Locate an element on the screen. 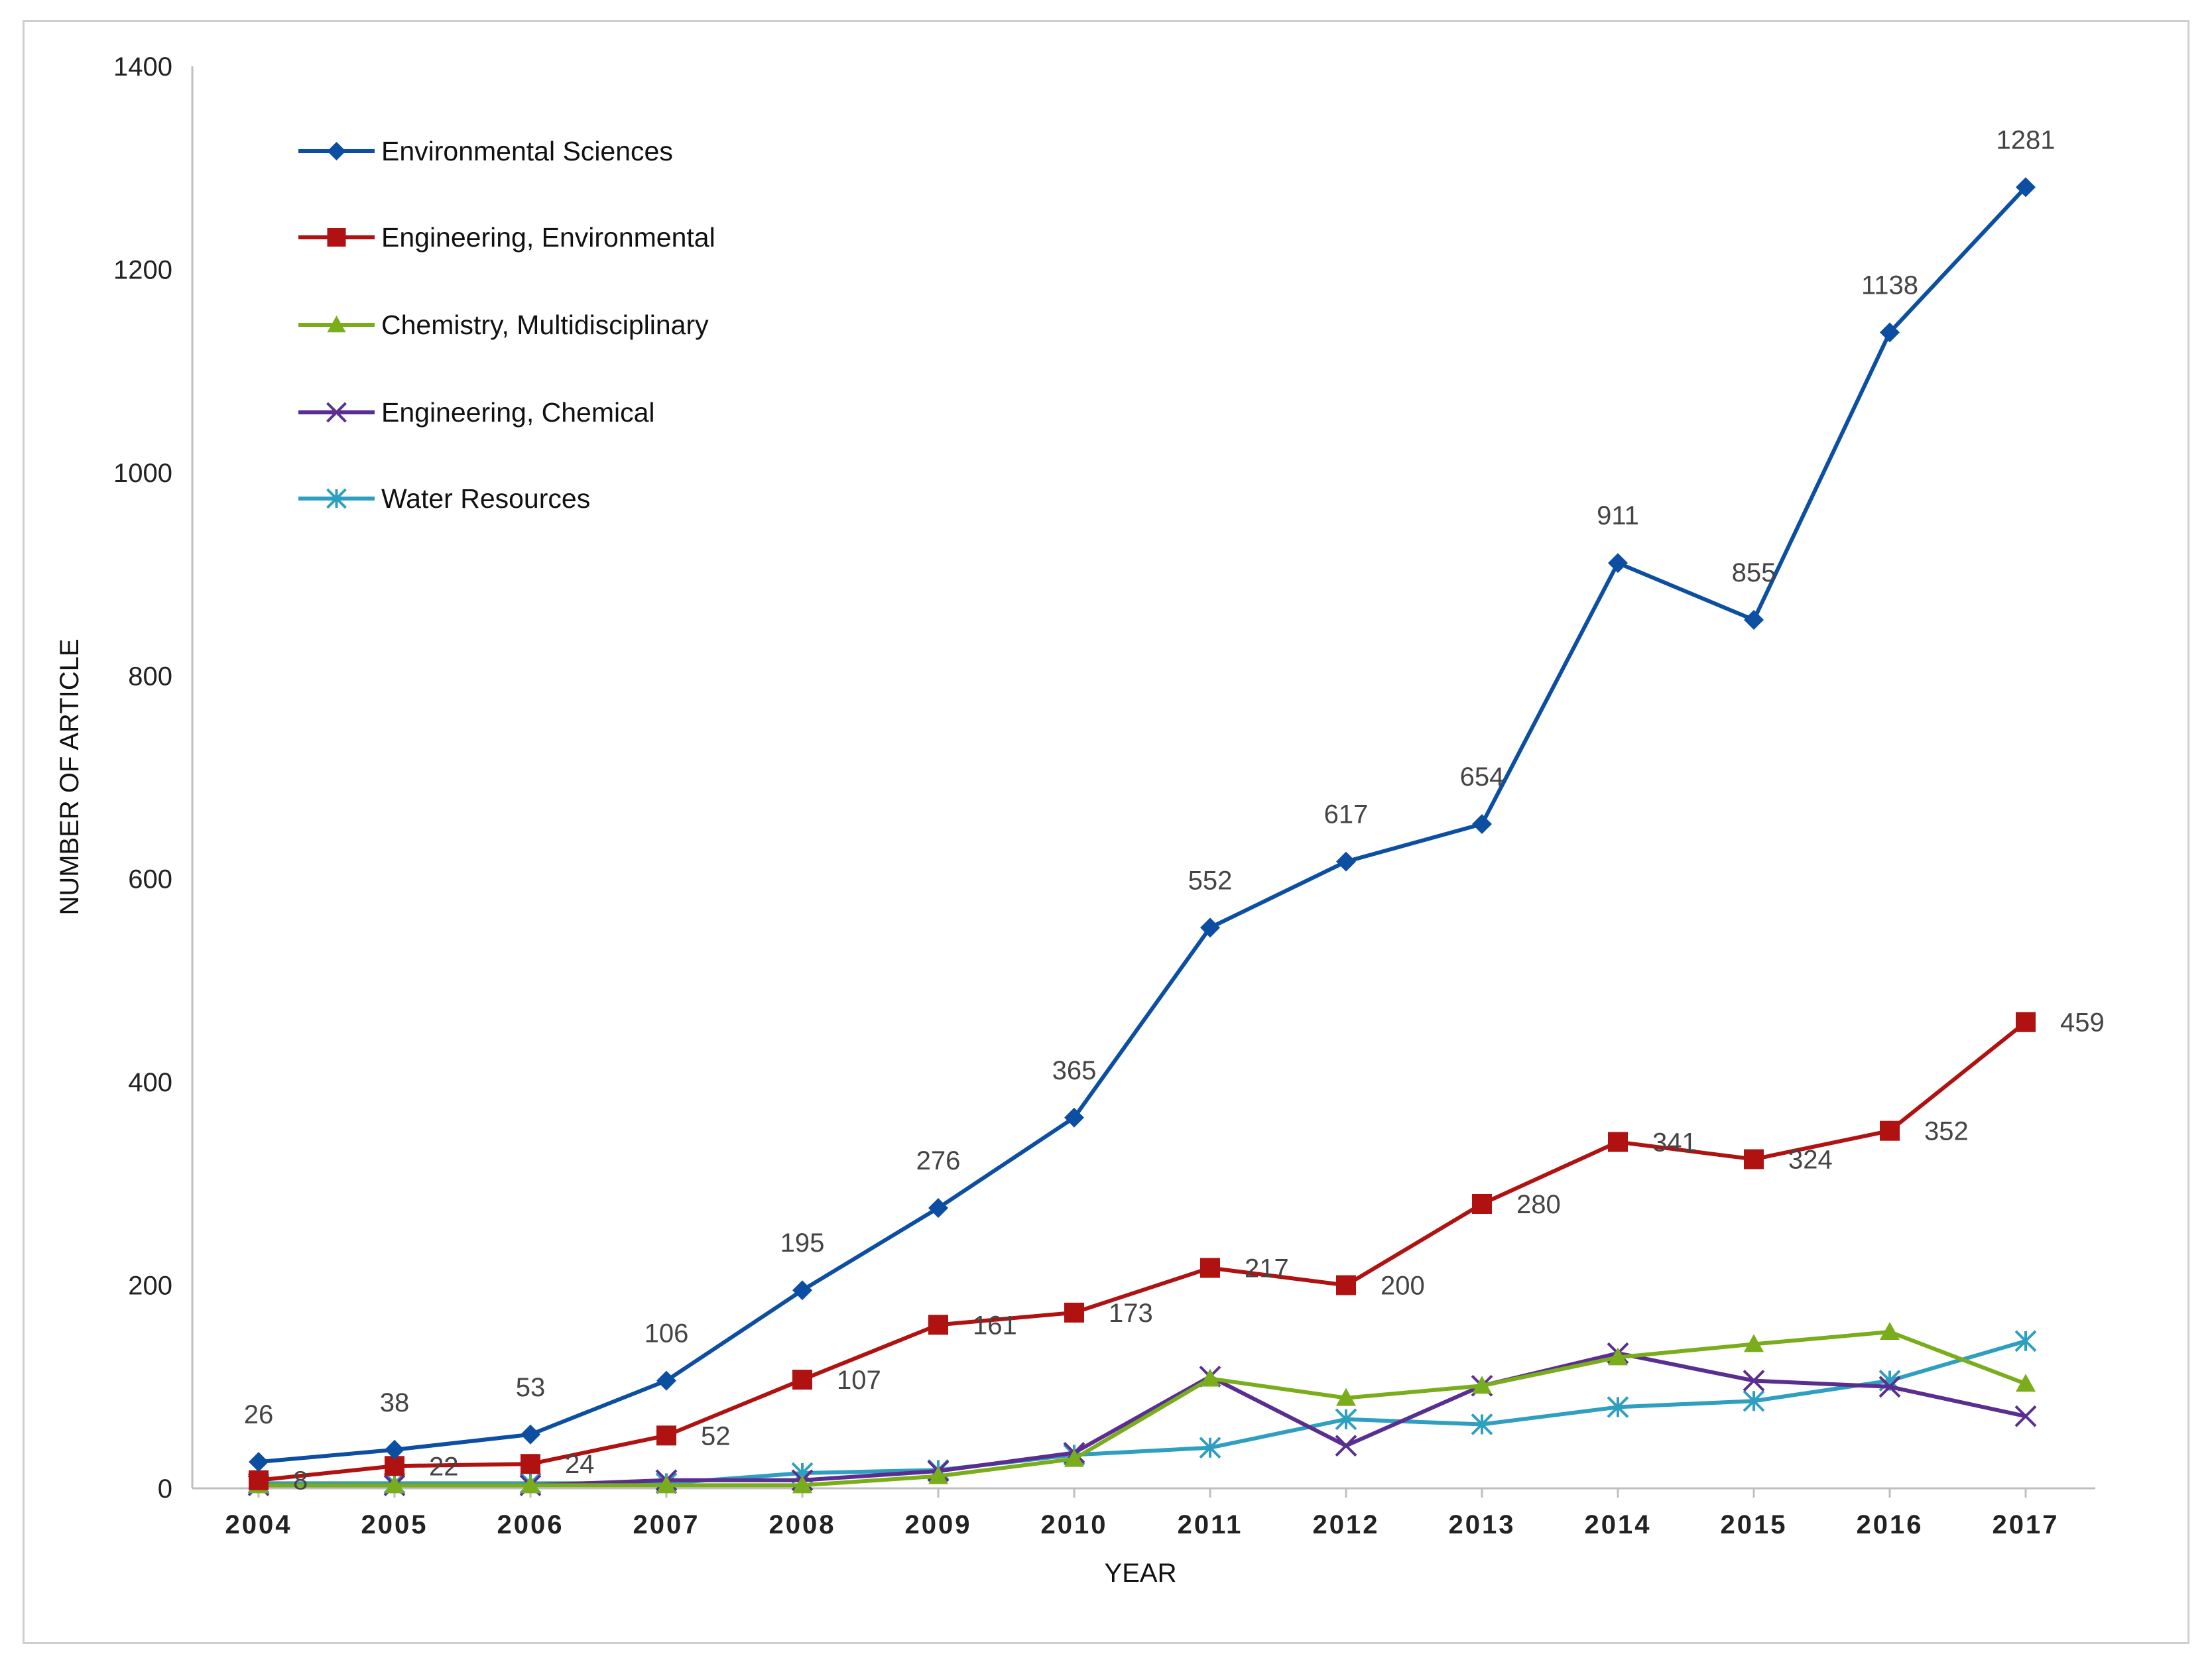  data-label: 200 is located at coordinates (1403, 1286).